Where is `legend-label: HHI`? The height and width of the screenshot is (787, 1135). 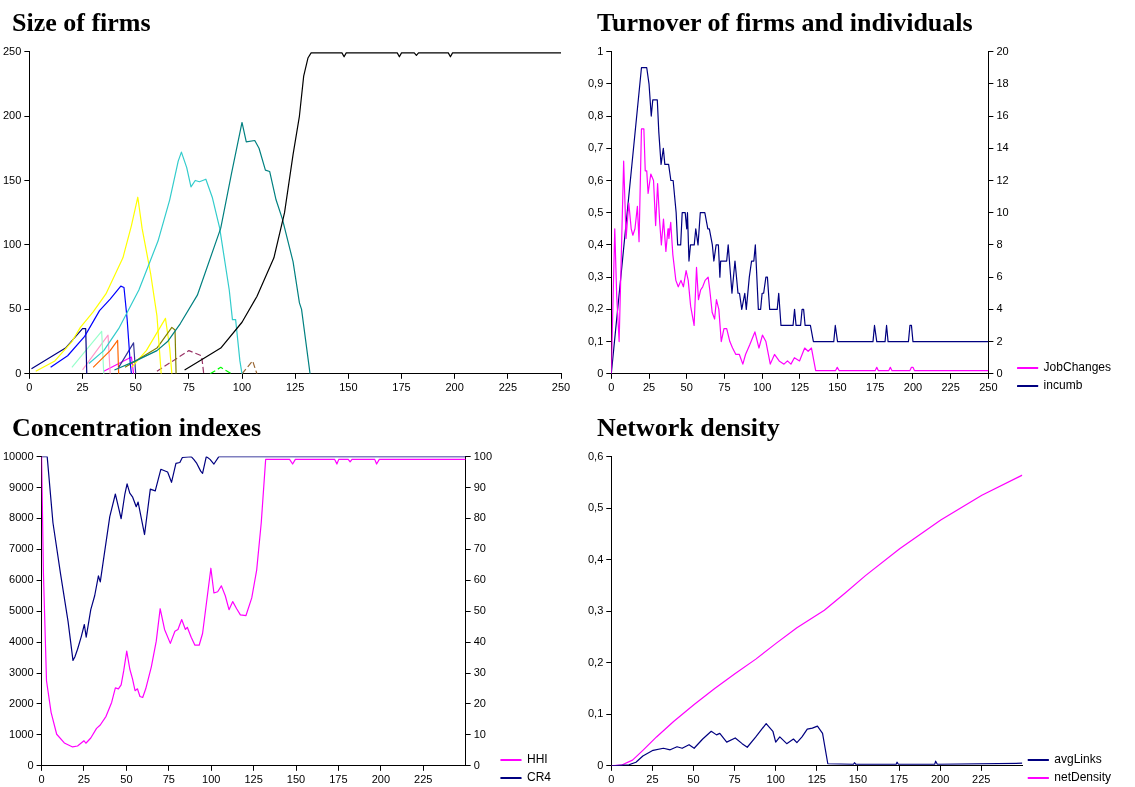 legend-label: HHI is located at coordinates (537, 759).